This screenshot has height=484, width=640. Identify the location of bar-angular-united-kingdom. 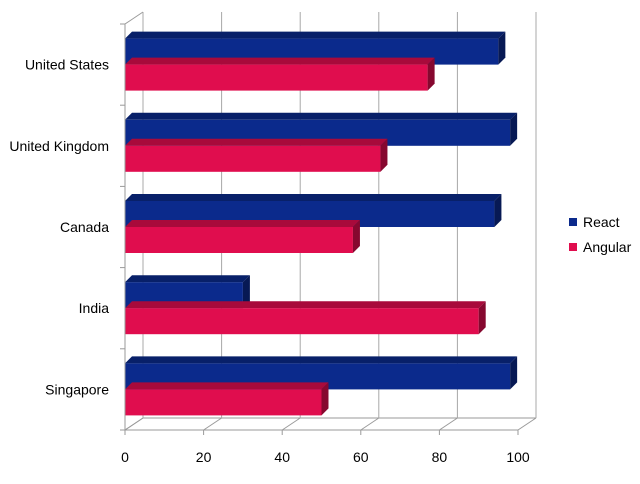
(256, 155).